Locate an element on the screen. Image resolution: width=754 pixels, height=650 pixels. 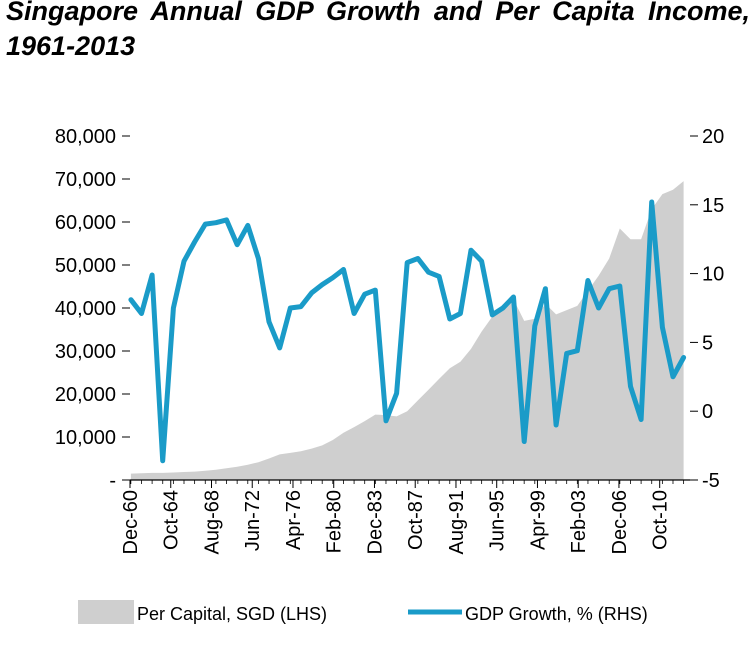
left-tick-label: 30,000 is located at coordinates (85, 352).